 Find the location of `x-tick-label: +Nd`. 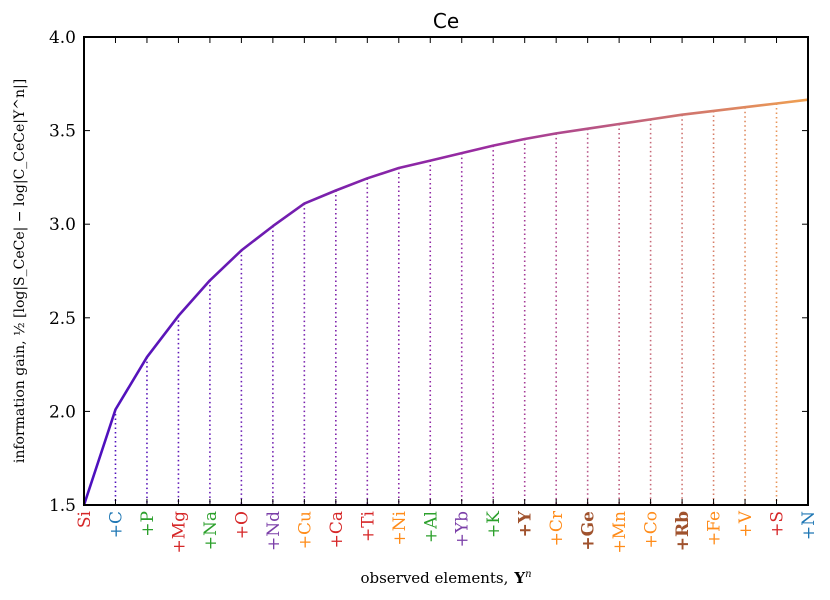

x-tick-label: +Nd is located at coordinates (274, 531).